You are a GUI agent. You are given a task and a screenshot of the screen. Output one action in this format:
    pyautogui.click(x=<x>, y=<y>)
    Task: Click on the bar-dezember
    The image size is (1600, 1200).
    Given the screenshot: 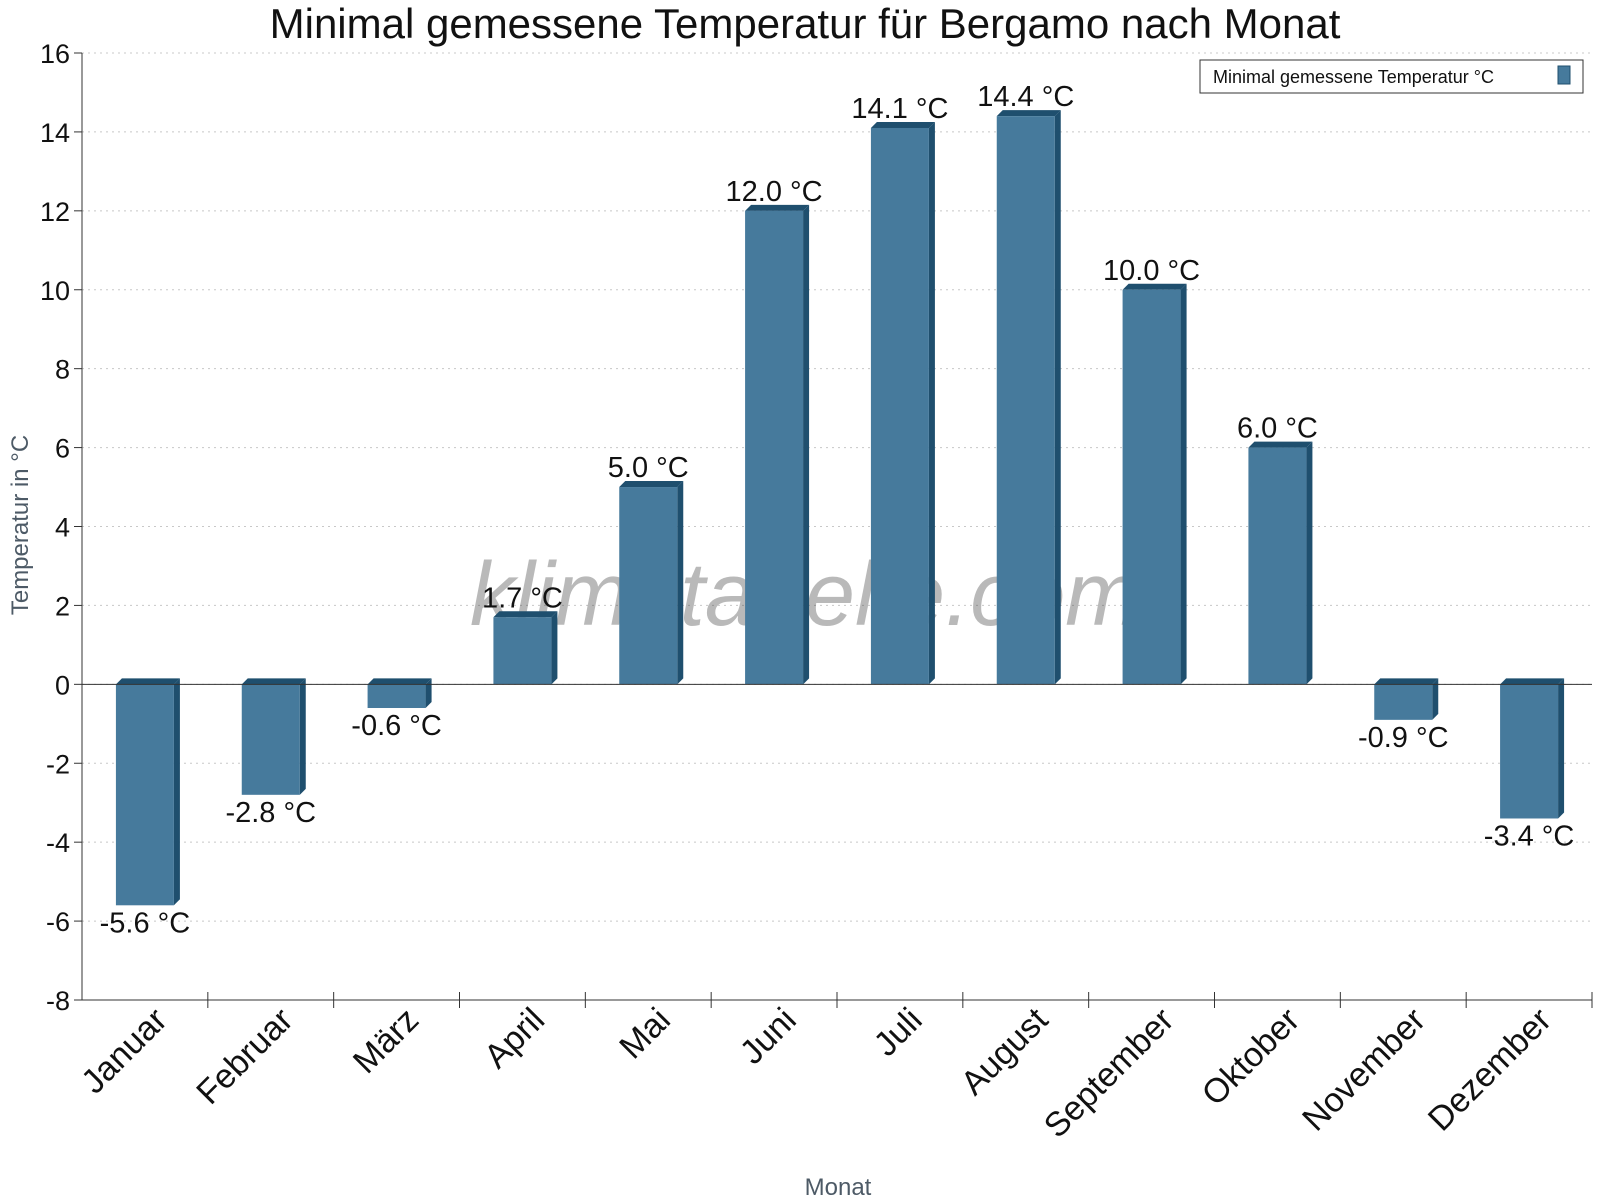 What is the action you would take?
    pyautogui.click(x=1532, y=748)
    